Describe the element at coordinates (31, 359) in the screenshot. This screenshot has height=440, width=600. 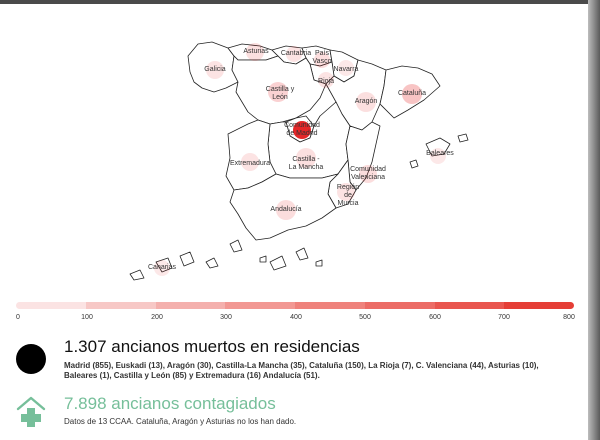
I see `deaths-dot-icon` at that location.